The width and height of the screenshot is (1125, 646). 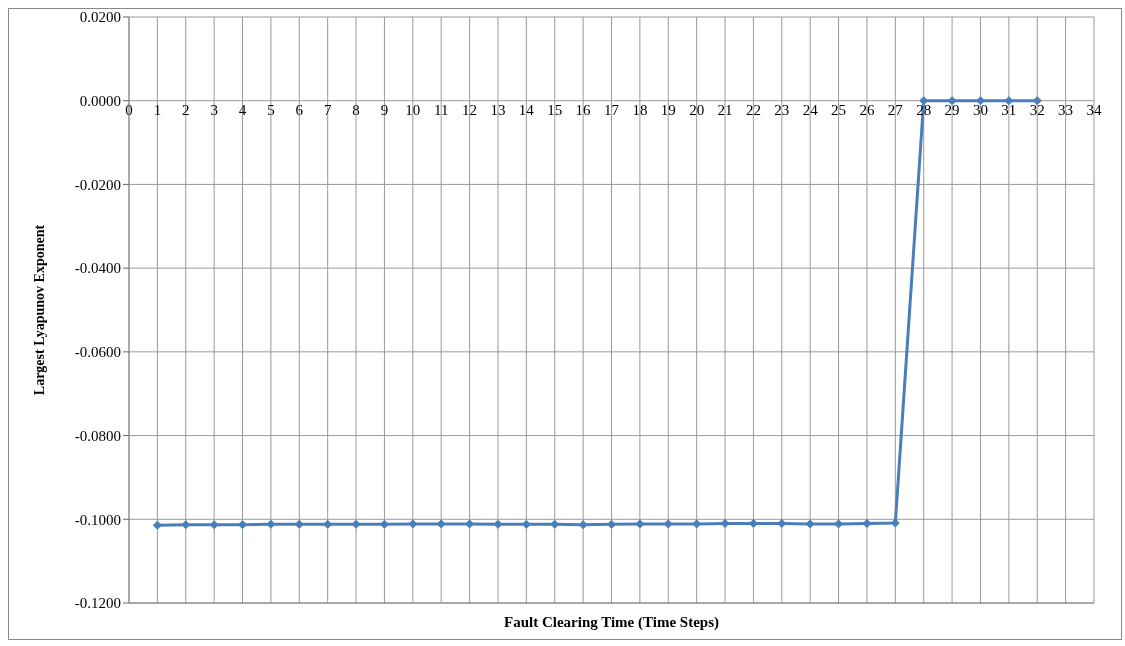 I want to click on y-tick-label: -0.0800, so click(x=97, y=435).